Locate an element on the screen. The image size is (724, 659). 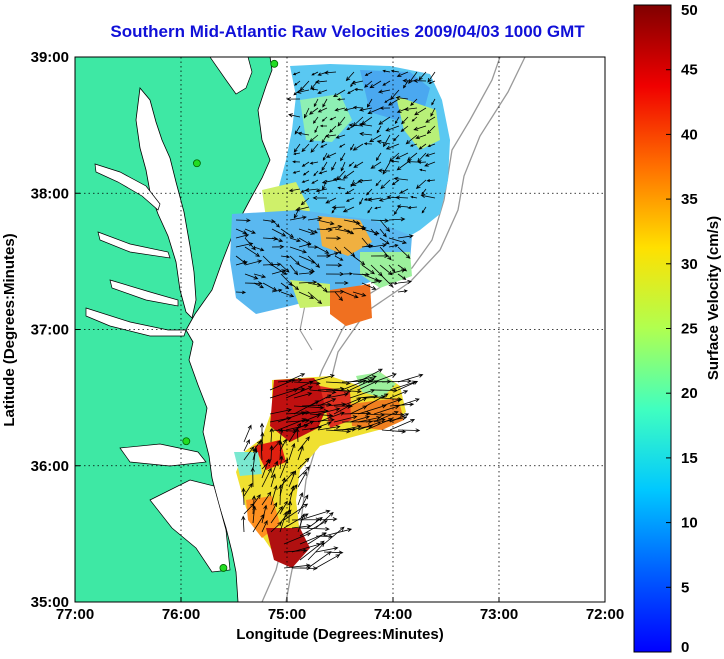
x-axis-label: Longitude (Degrees:Minutes) is located at coordinates (340, 634).